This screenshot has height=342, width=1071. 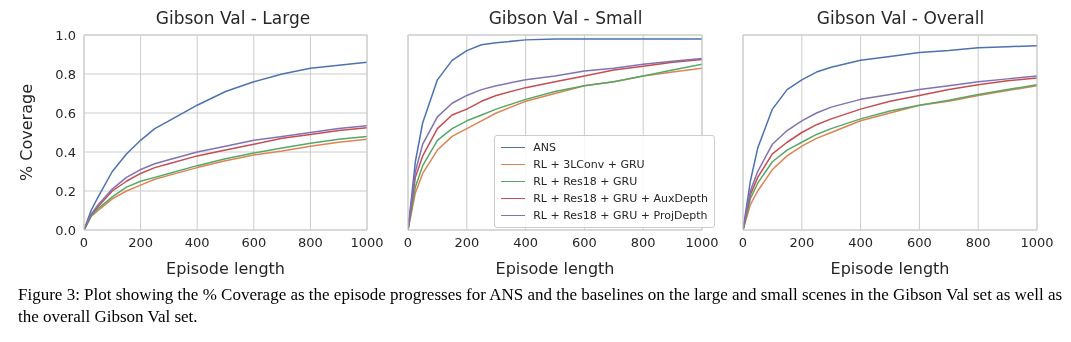 I want to click on y-axis-title: % Coverage, so click(x=26, y=132).